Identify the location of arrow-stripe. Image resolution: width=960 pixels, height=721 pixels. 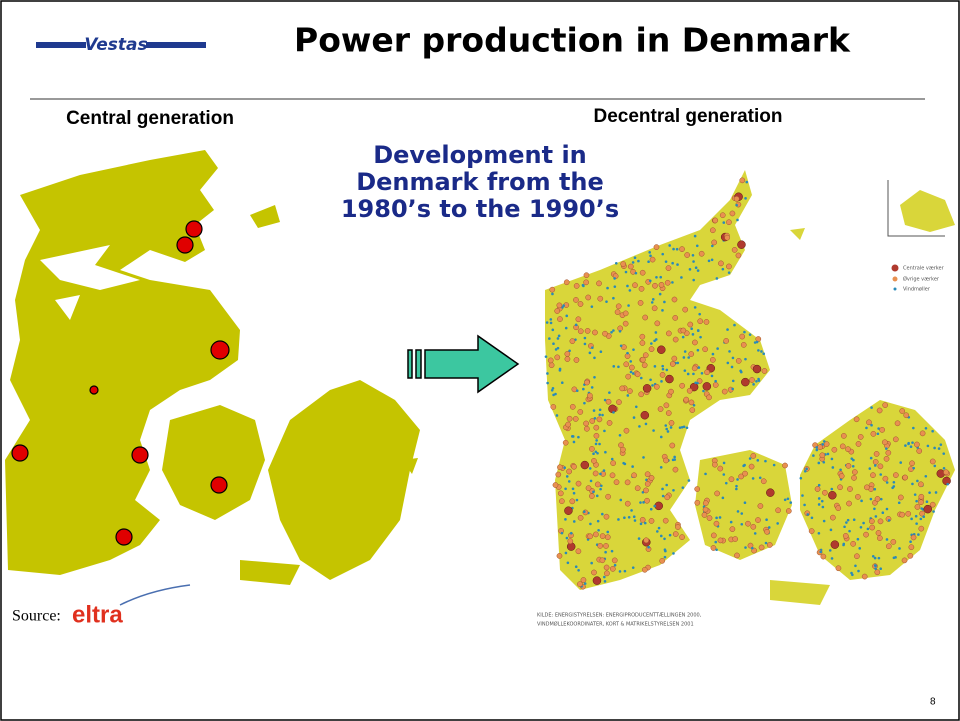
(410, 364).